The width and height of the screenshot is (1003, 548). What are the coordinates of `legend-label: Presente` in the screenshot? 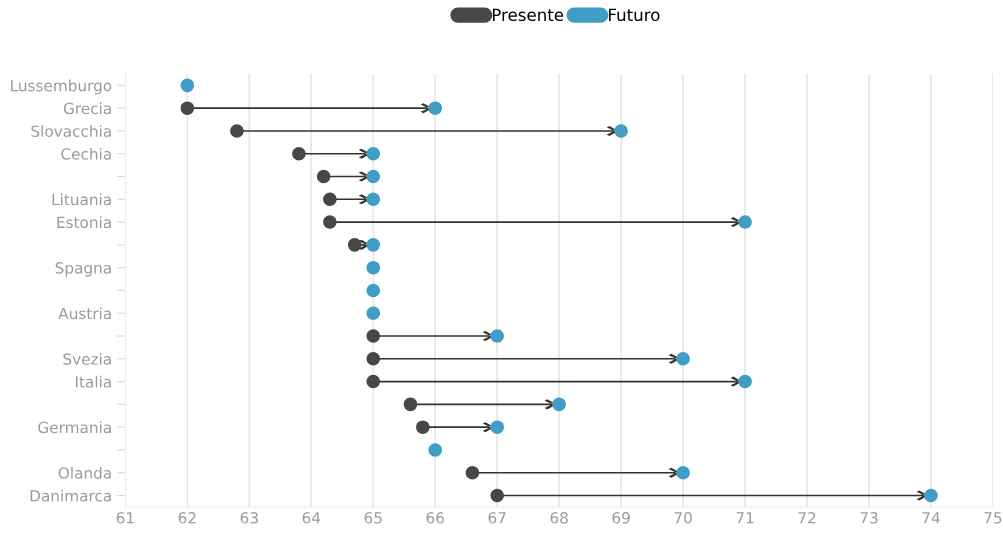 It's located at (528, 15).